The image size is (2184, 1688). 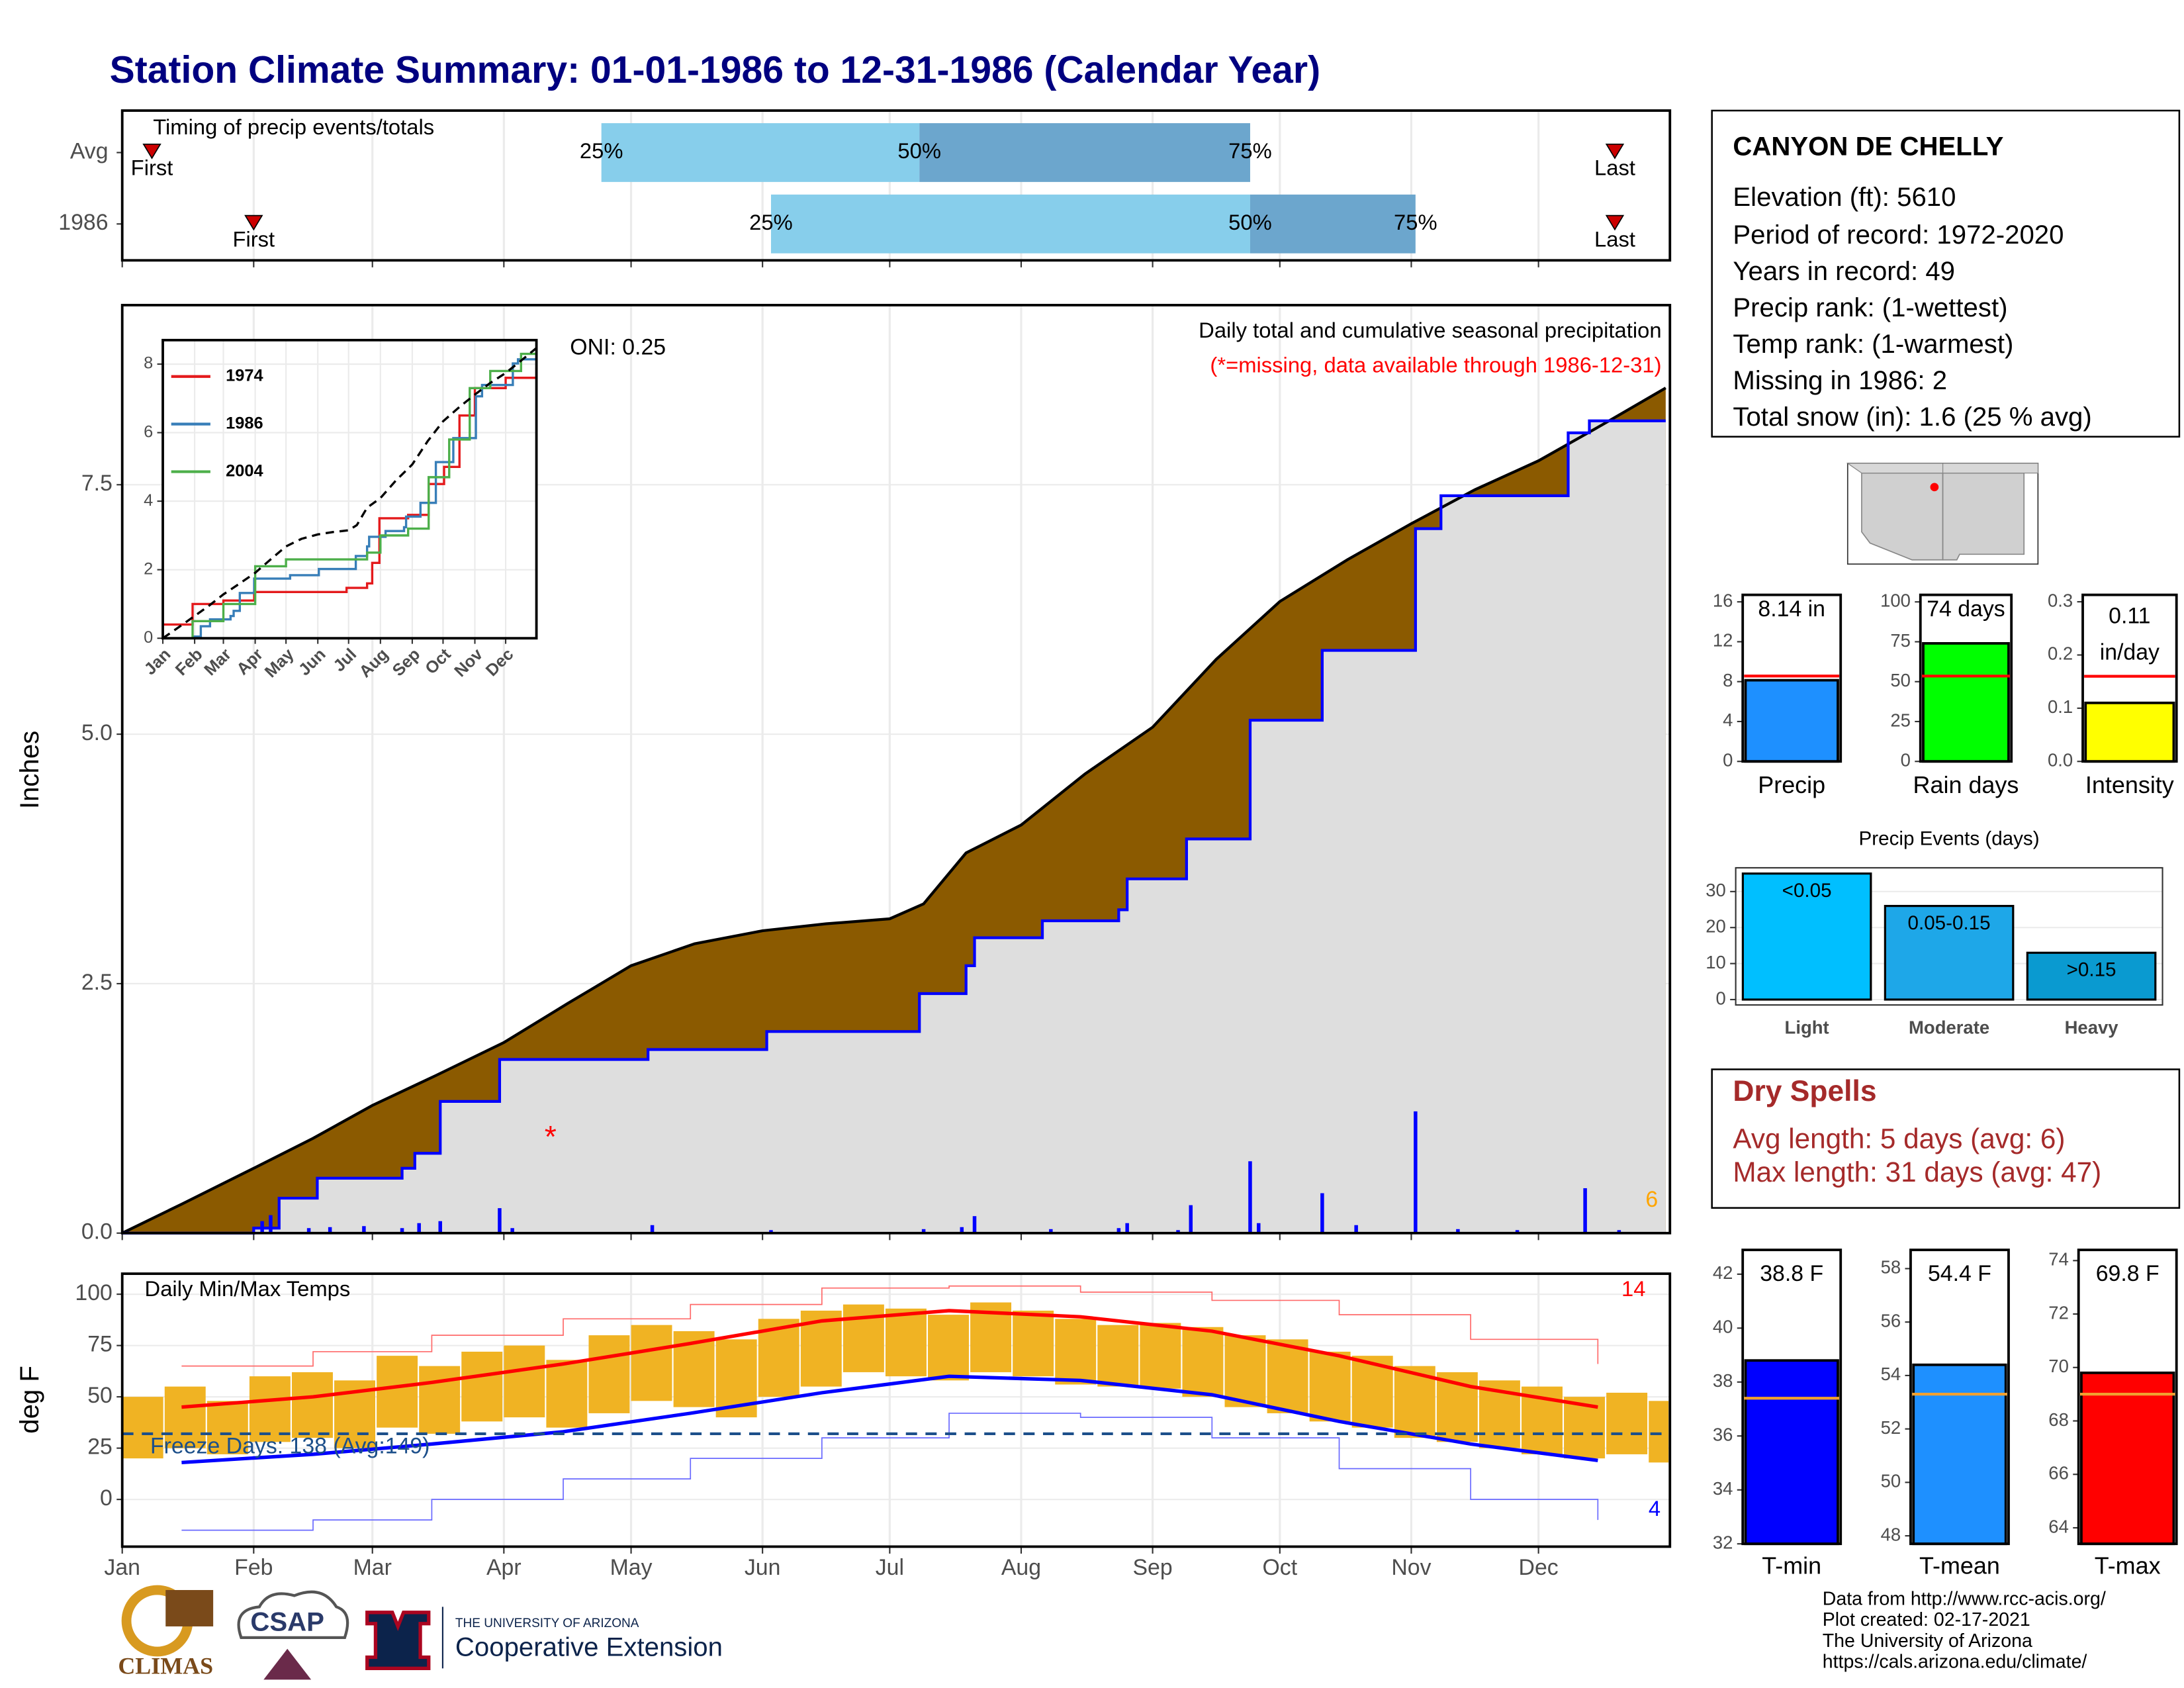 What do you see at coordinates (2058, 1526) in the screenshot?
I see `y-tick-label: 64` at bounding box center [2058, 1526].